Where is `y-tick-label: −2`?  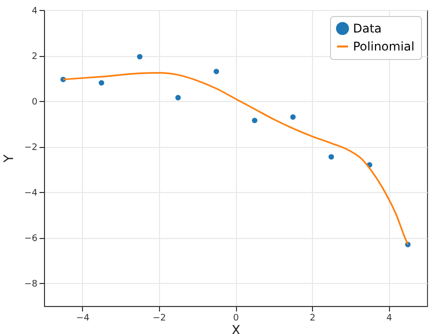
y-tick-label: −2 is located at coordinates (31, 148).